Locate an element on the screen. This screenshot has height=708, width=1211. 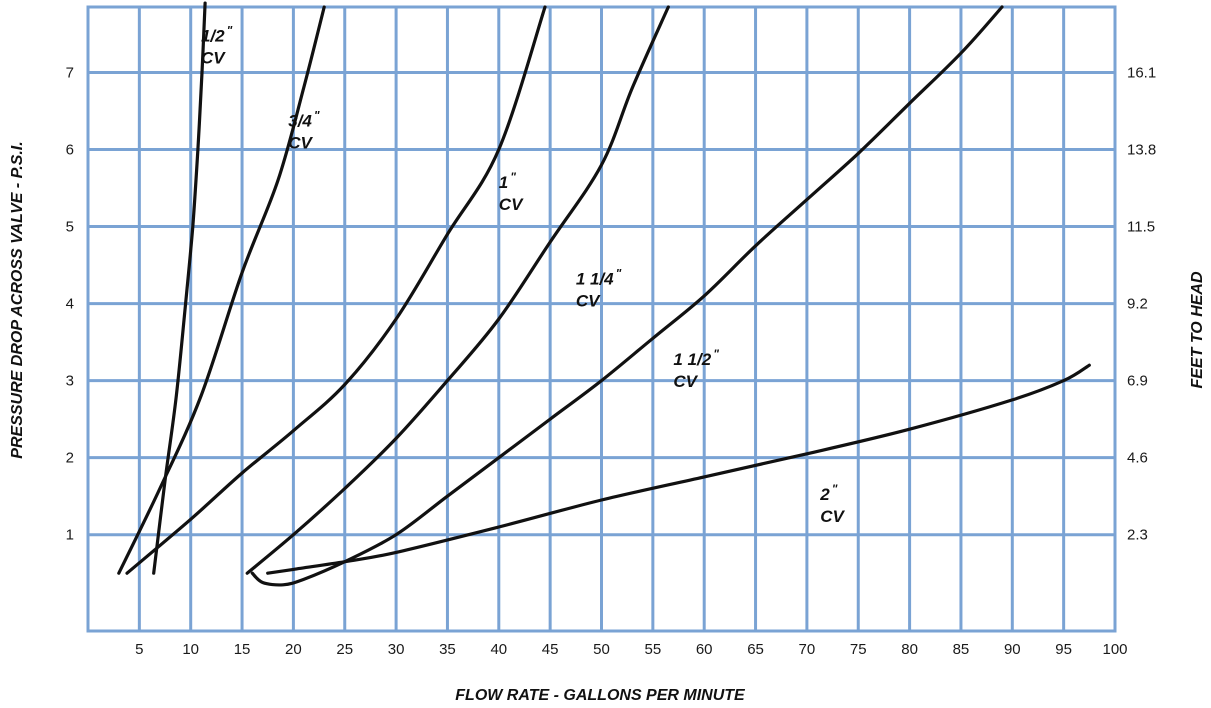
right-tick-label: 6.9 is located at coordinates (1137, 381).